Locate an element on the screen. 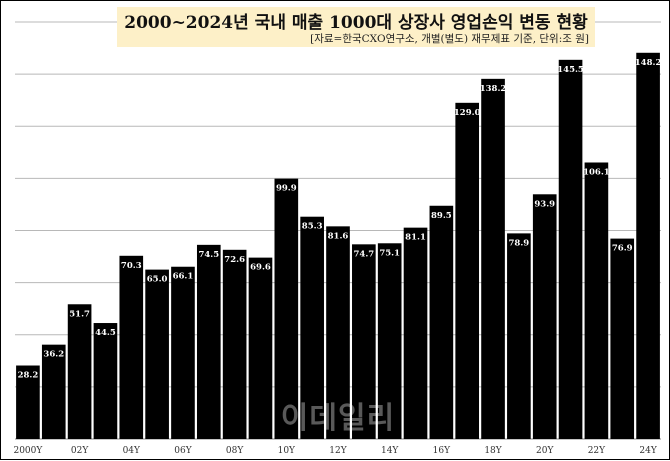  value-label: 65.0 is located at coordinates (157, 280).